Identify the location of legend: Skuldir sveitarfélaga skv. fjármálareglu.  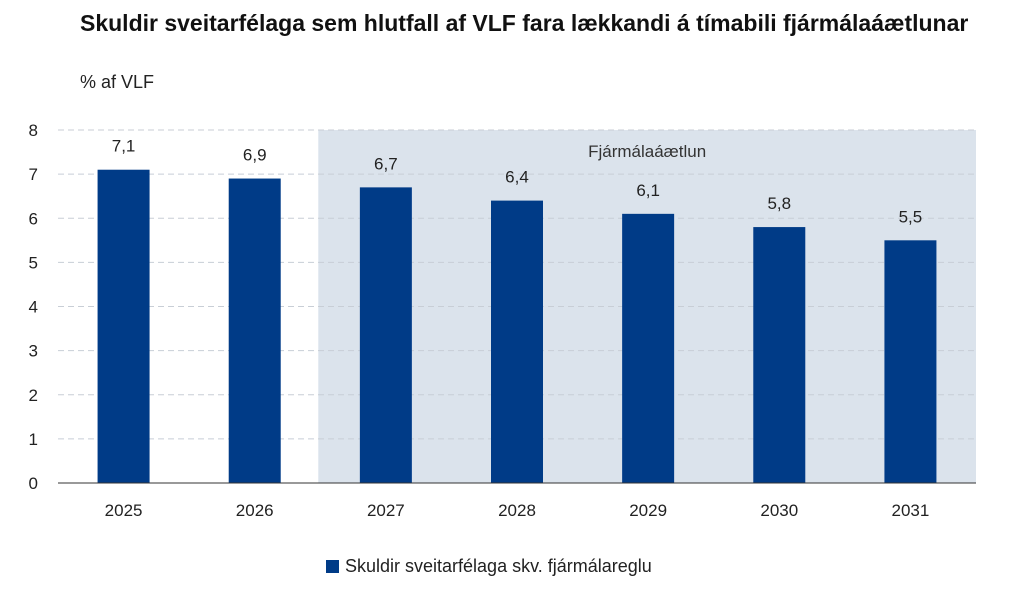
(489, 566).